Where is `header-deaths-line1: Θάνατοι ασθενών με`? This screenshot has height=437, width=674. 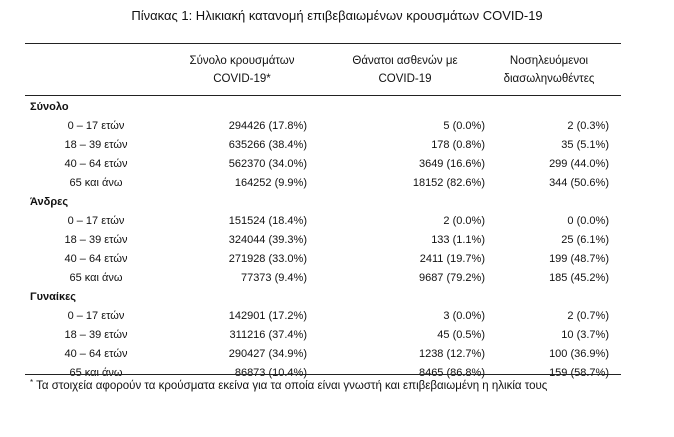 header-deaths-line1: Θάνατοι ασθενών με is located at coordinates (405, 61).